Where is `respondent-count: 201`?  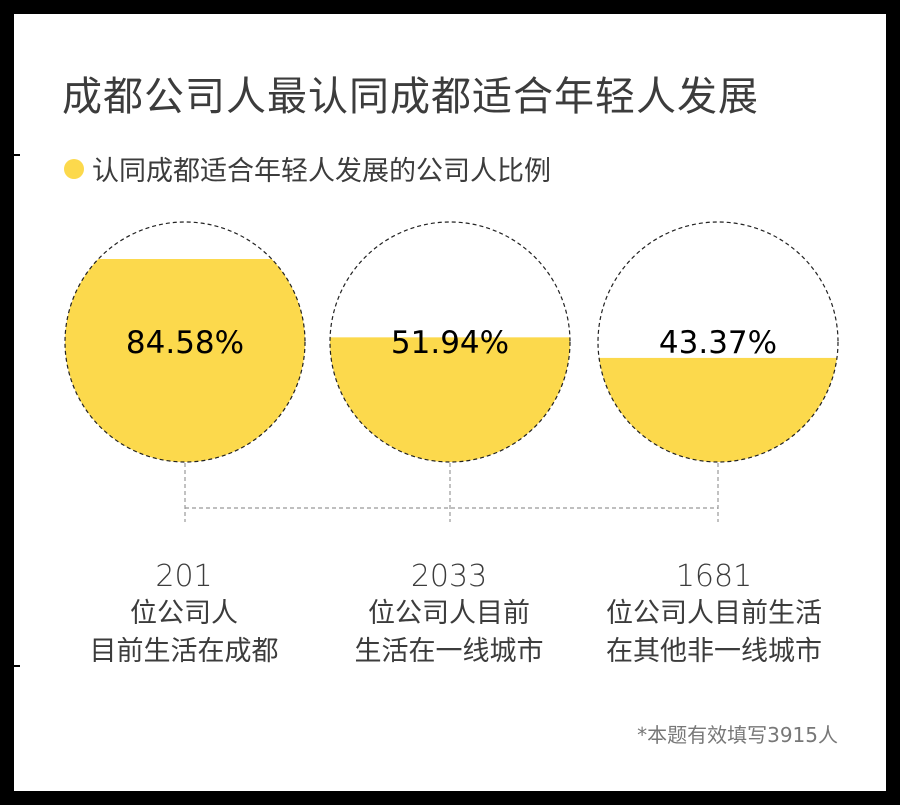
respondent-count: 201 is located at coordinates (184, 576).